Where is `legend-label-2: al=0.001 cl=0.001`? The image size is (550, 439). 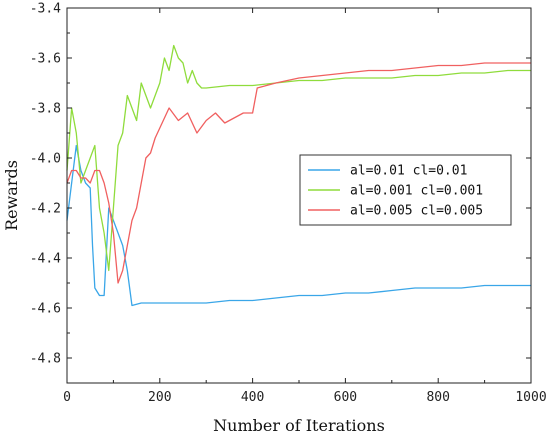 legend-label-2: al=0.001 cl=0.001 is located at coordinates (416, 191).